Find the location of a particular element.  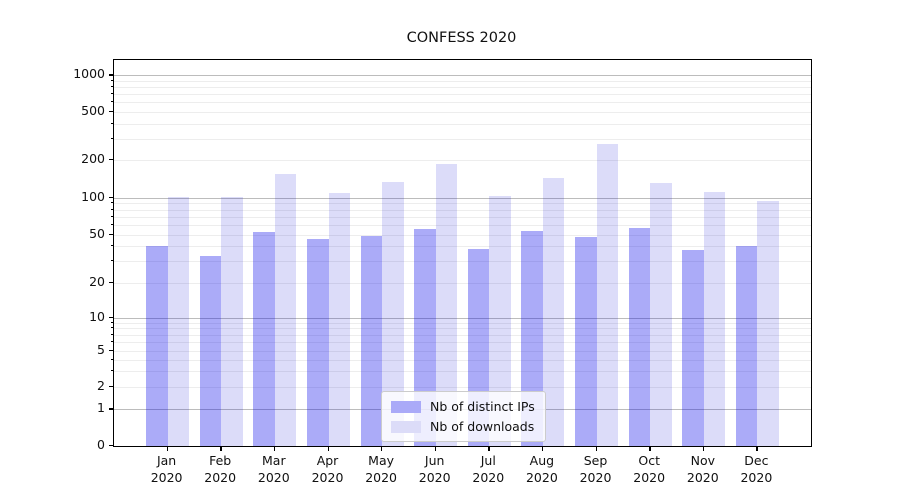

xtick-label-jul: Jul 2020 is located at coordinates (488, 469).